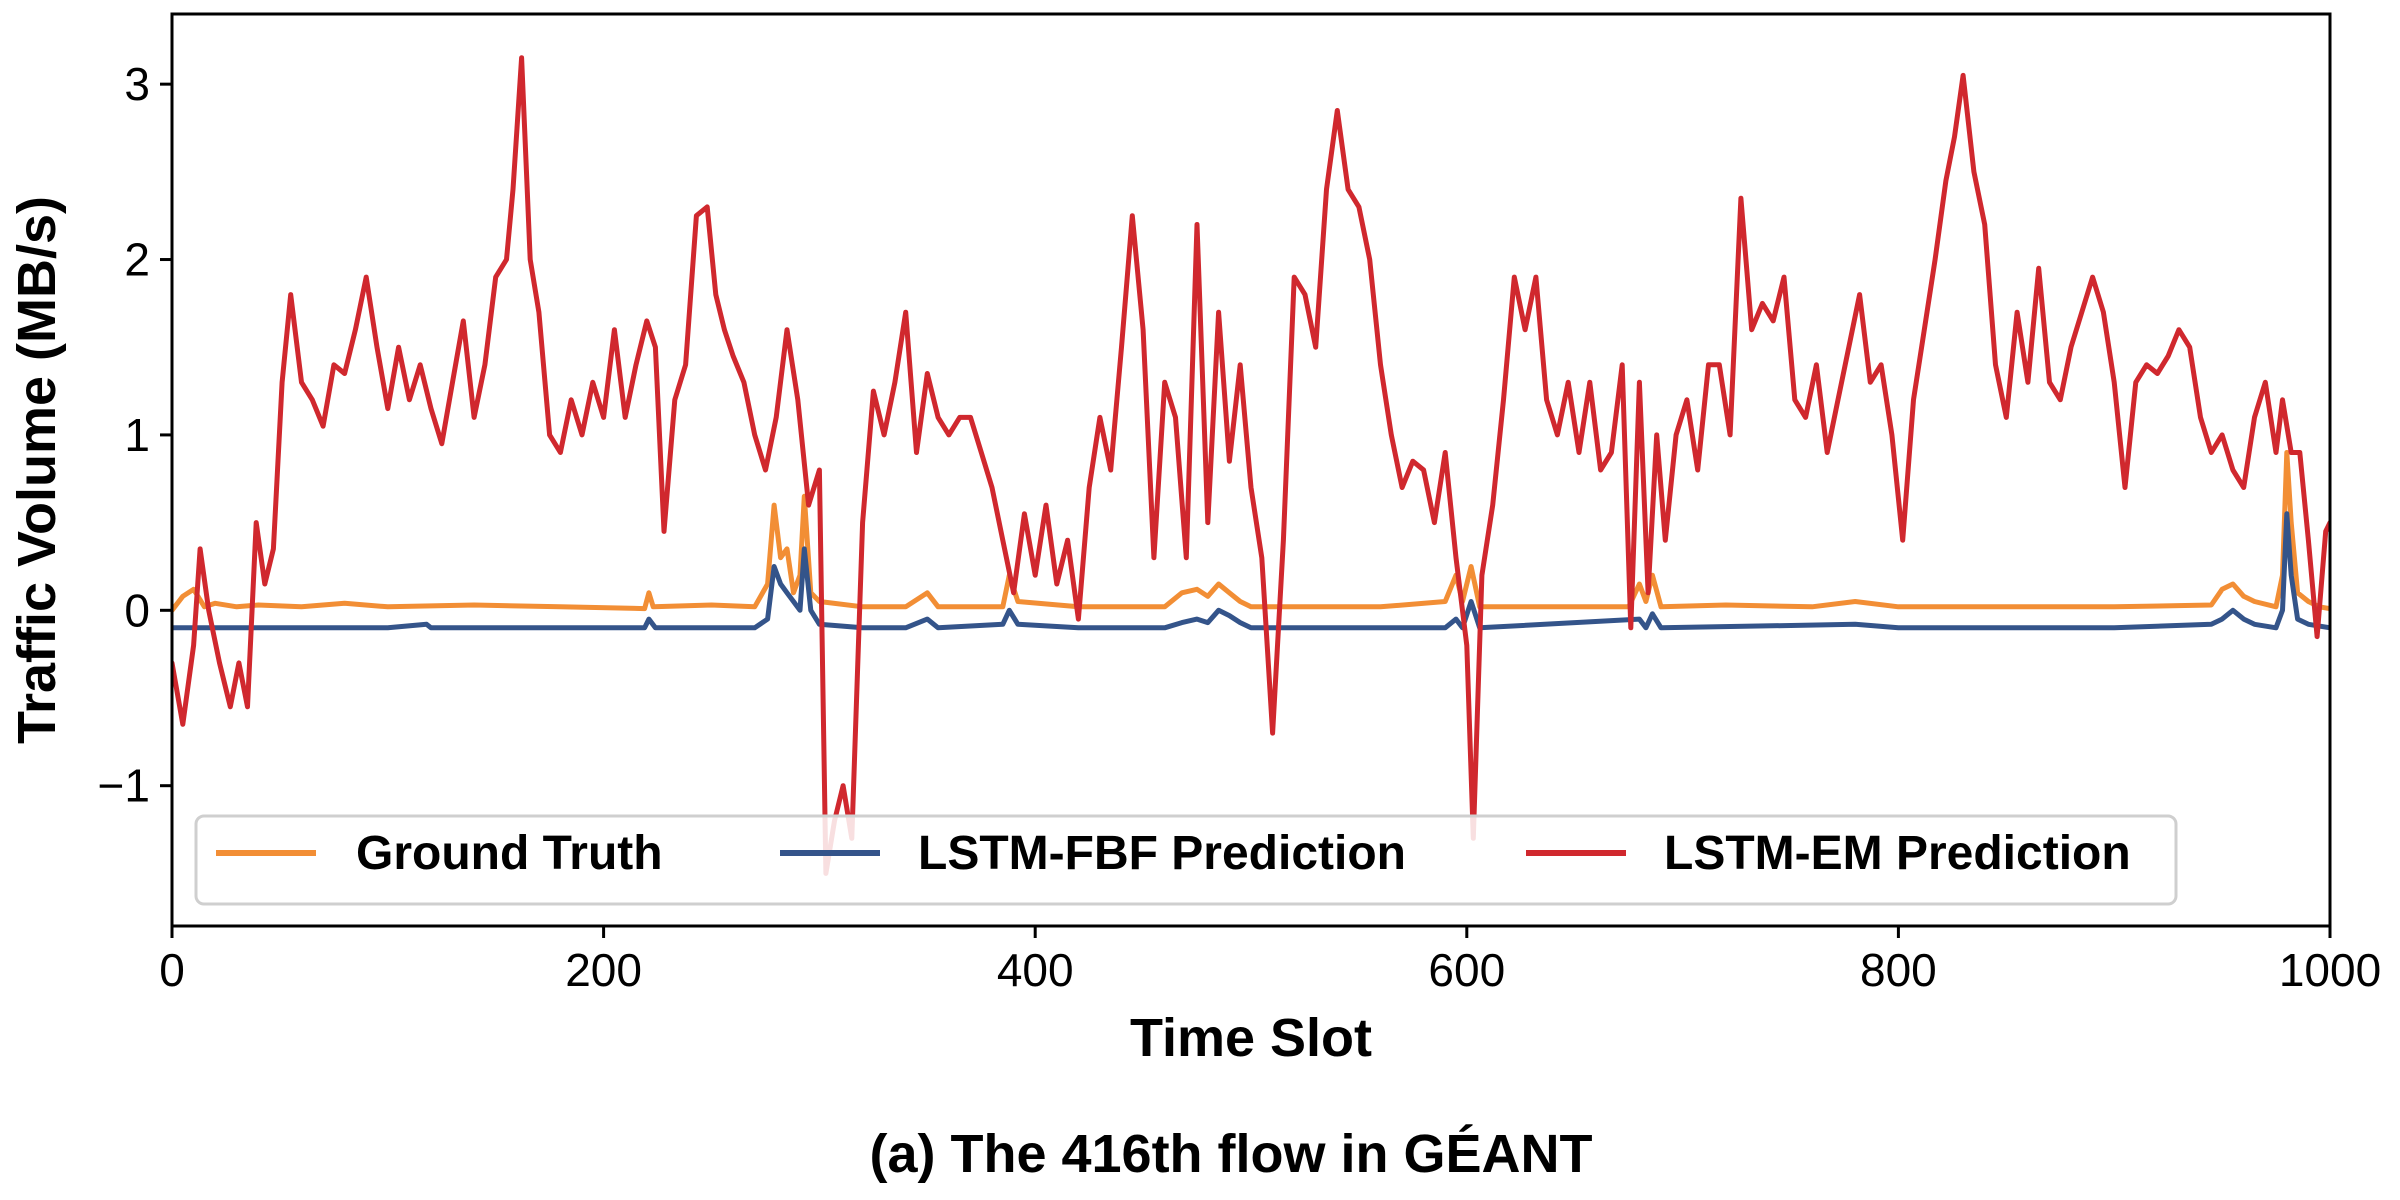 This screenshot has width=2400, height=1200. I want to click on y-tick-label: 2, so click(137, 260).